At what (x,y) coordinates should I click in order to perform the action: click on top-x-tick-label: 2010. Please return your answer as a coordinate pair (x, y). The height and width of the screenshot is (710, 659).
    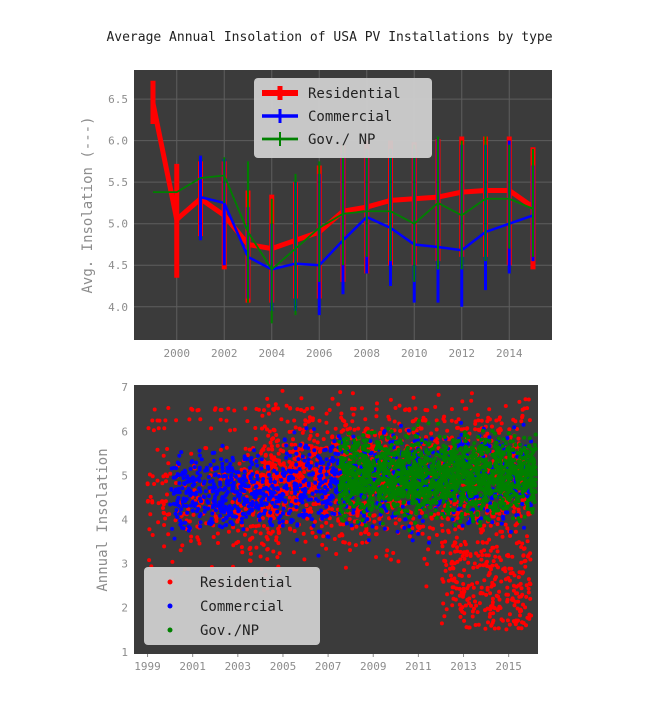
    Looking at the image, I should click on (414, 353).